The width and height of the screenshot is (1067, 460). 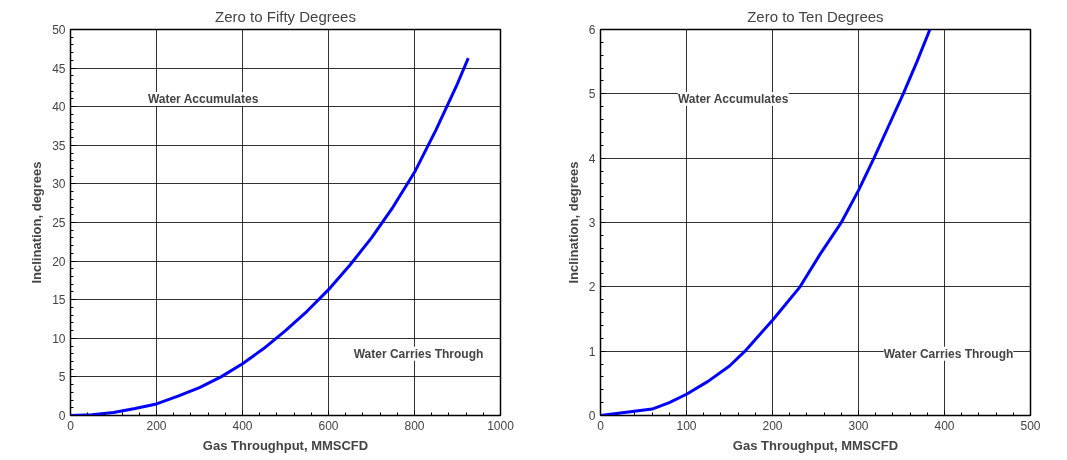 What do you see at coordinates (592, 287) in the screenshot?
I see `y-tick-label: 2` at bounding box center [592, 287].